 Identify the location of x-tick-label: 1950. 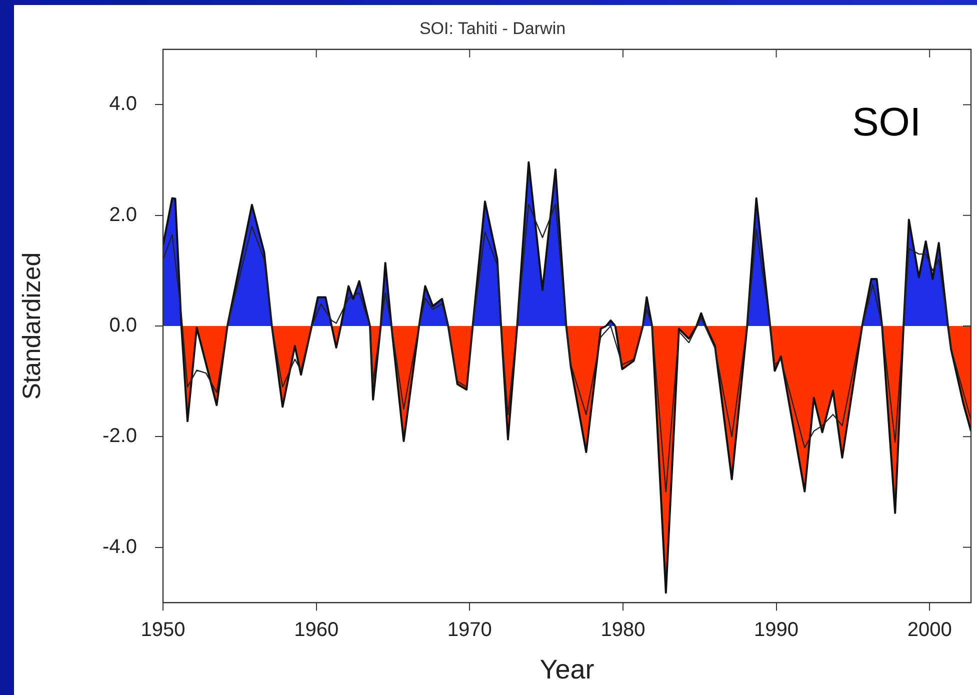
(163, 630).